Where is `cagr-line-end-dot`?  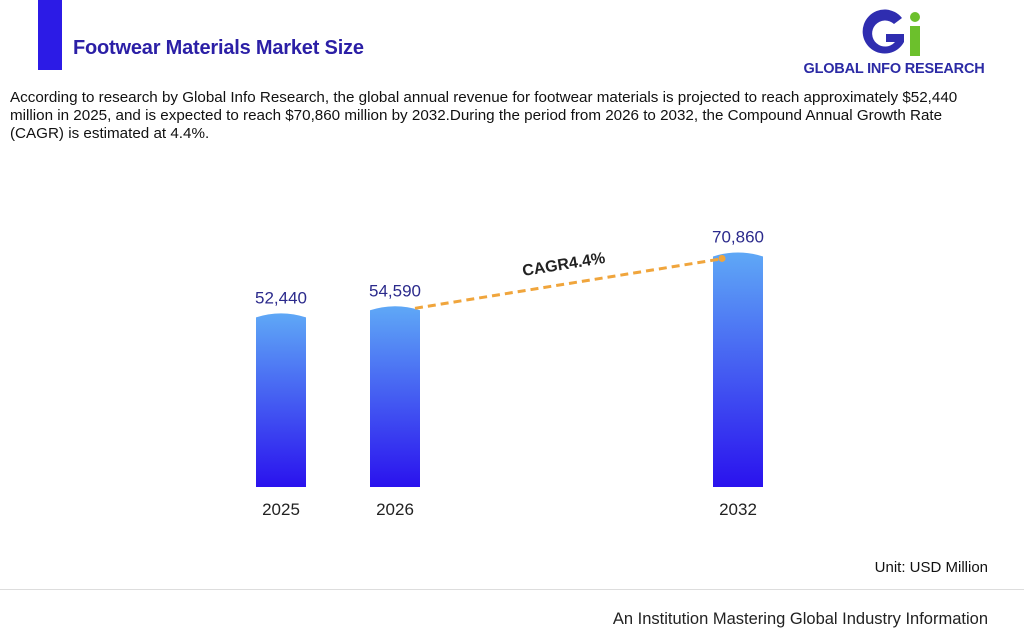 cagr-line-end-dot is located at coordinates (722, 258).